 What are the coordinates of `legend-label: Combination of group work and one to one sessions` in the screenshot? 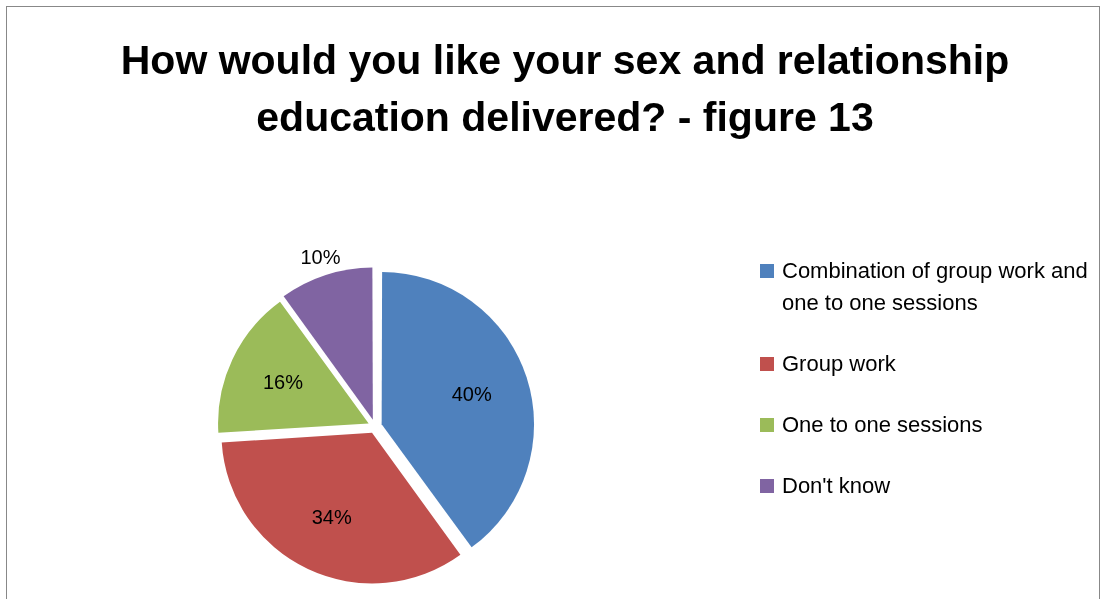 It's located at (935, 286).